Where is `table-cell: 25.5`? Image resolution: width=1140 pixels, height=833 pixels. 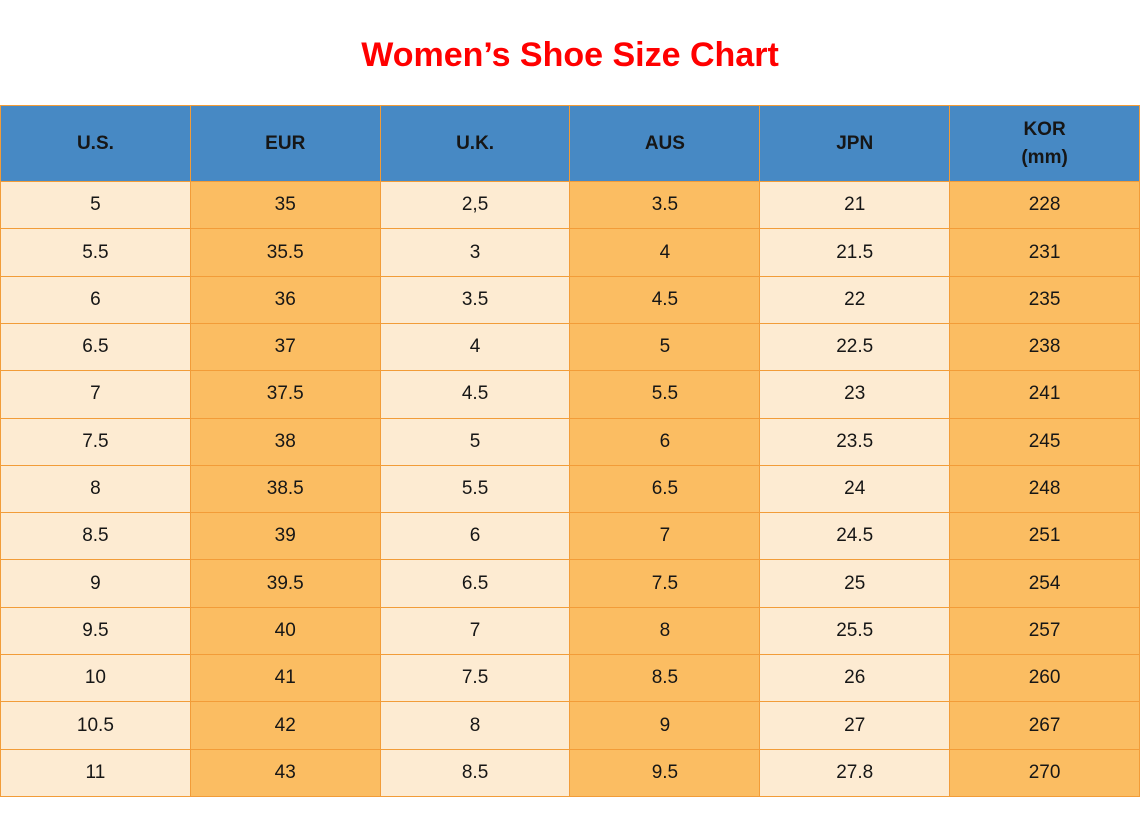
table-cell: 25.5 is located at coordinates (855, 631).